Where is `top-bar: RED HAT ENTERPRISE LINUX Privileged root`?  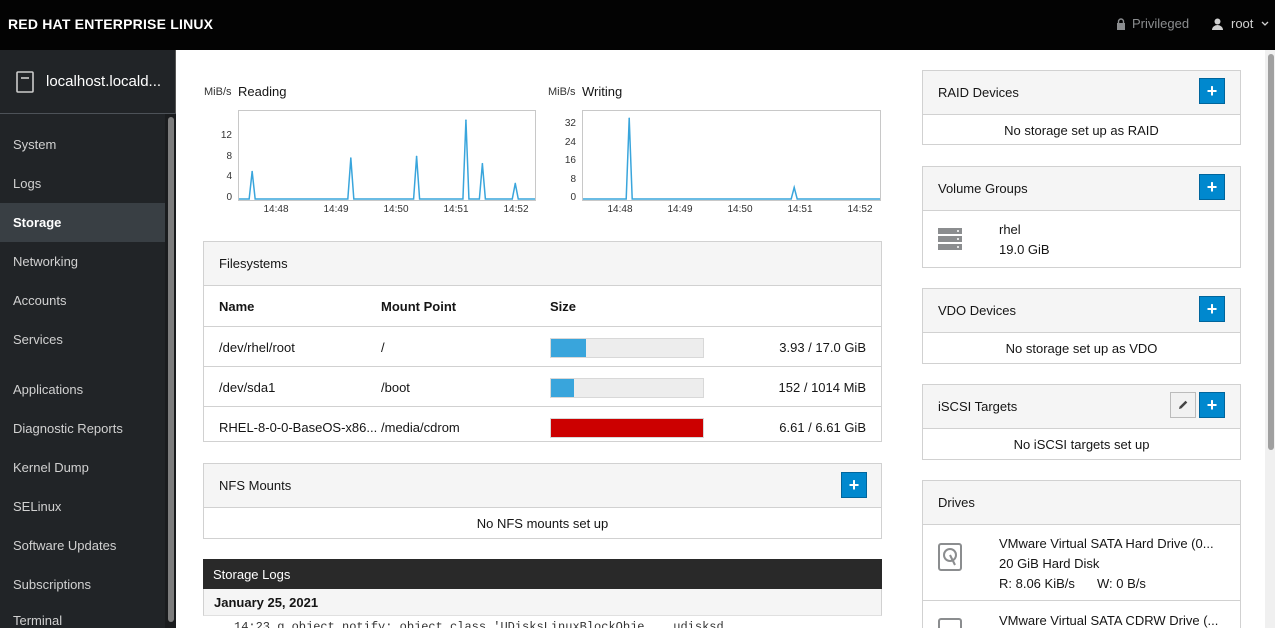 top-bar: RED HAT ENTERPRISE LINUX Privileged root is located at coordinates (637, 25).